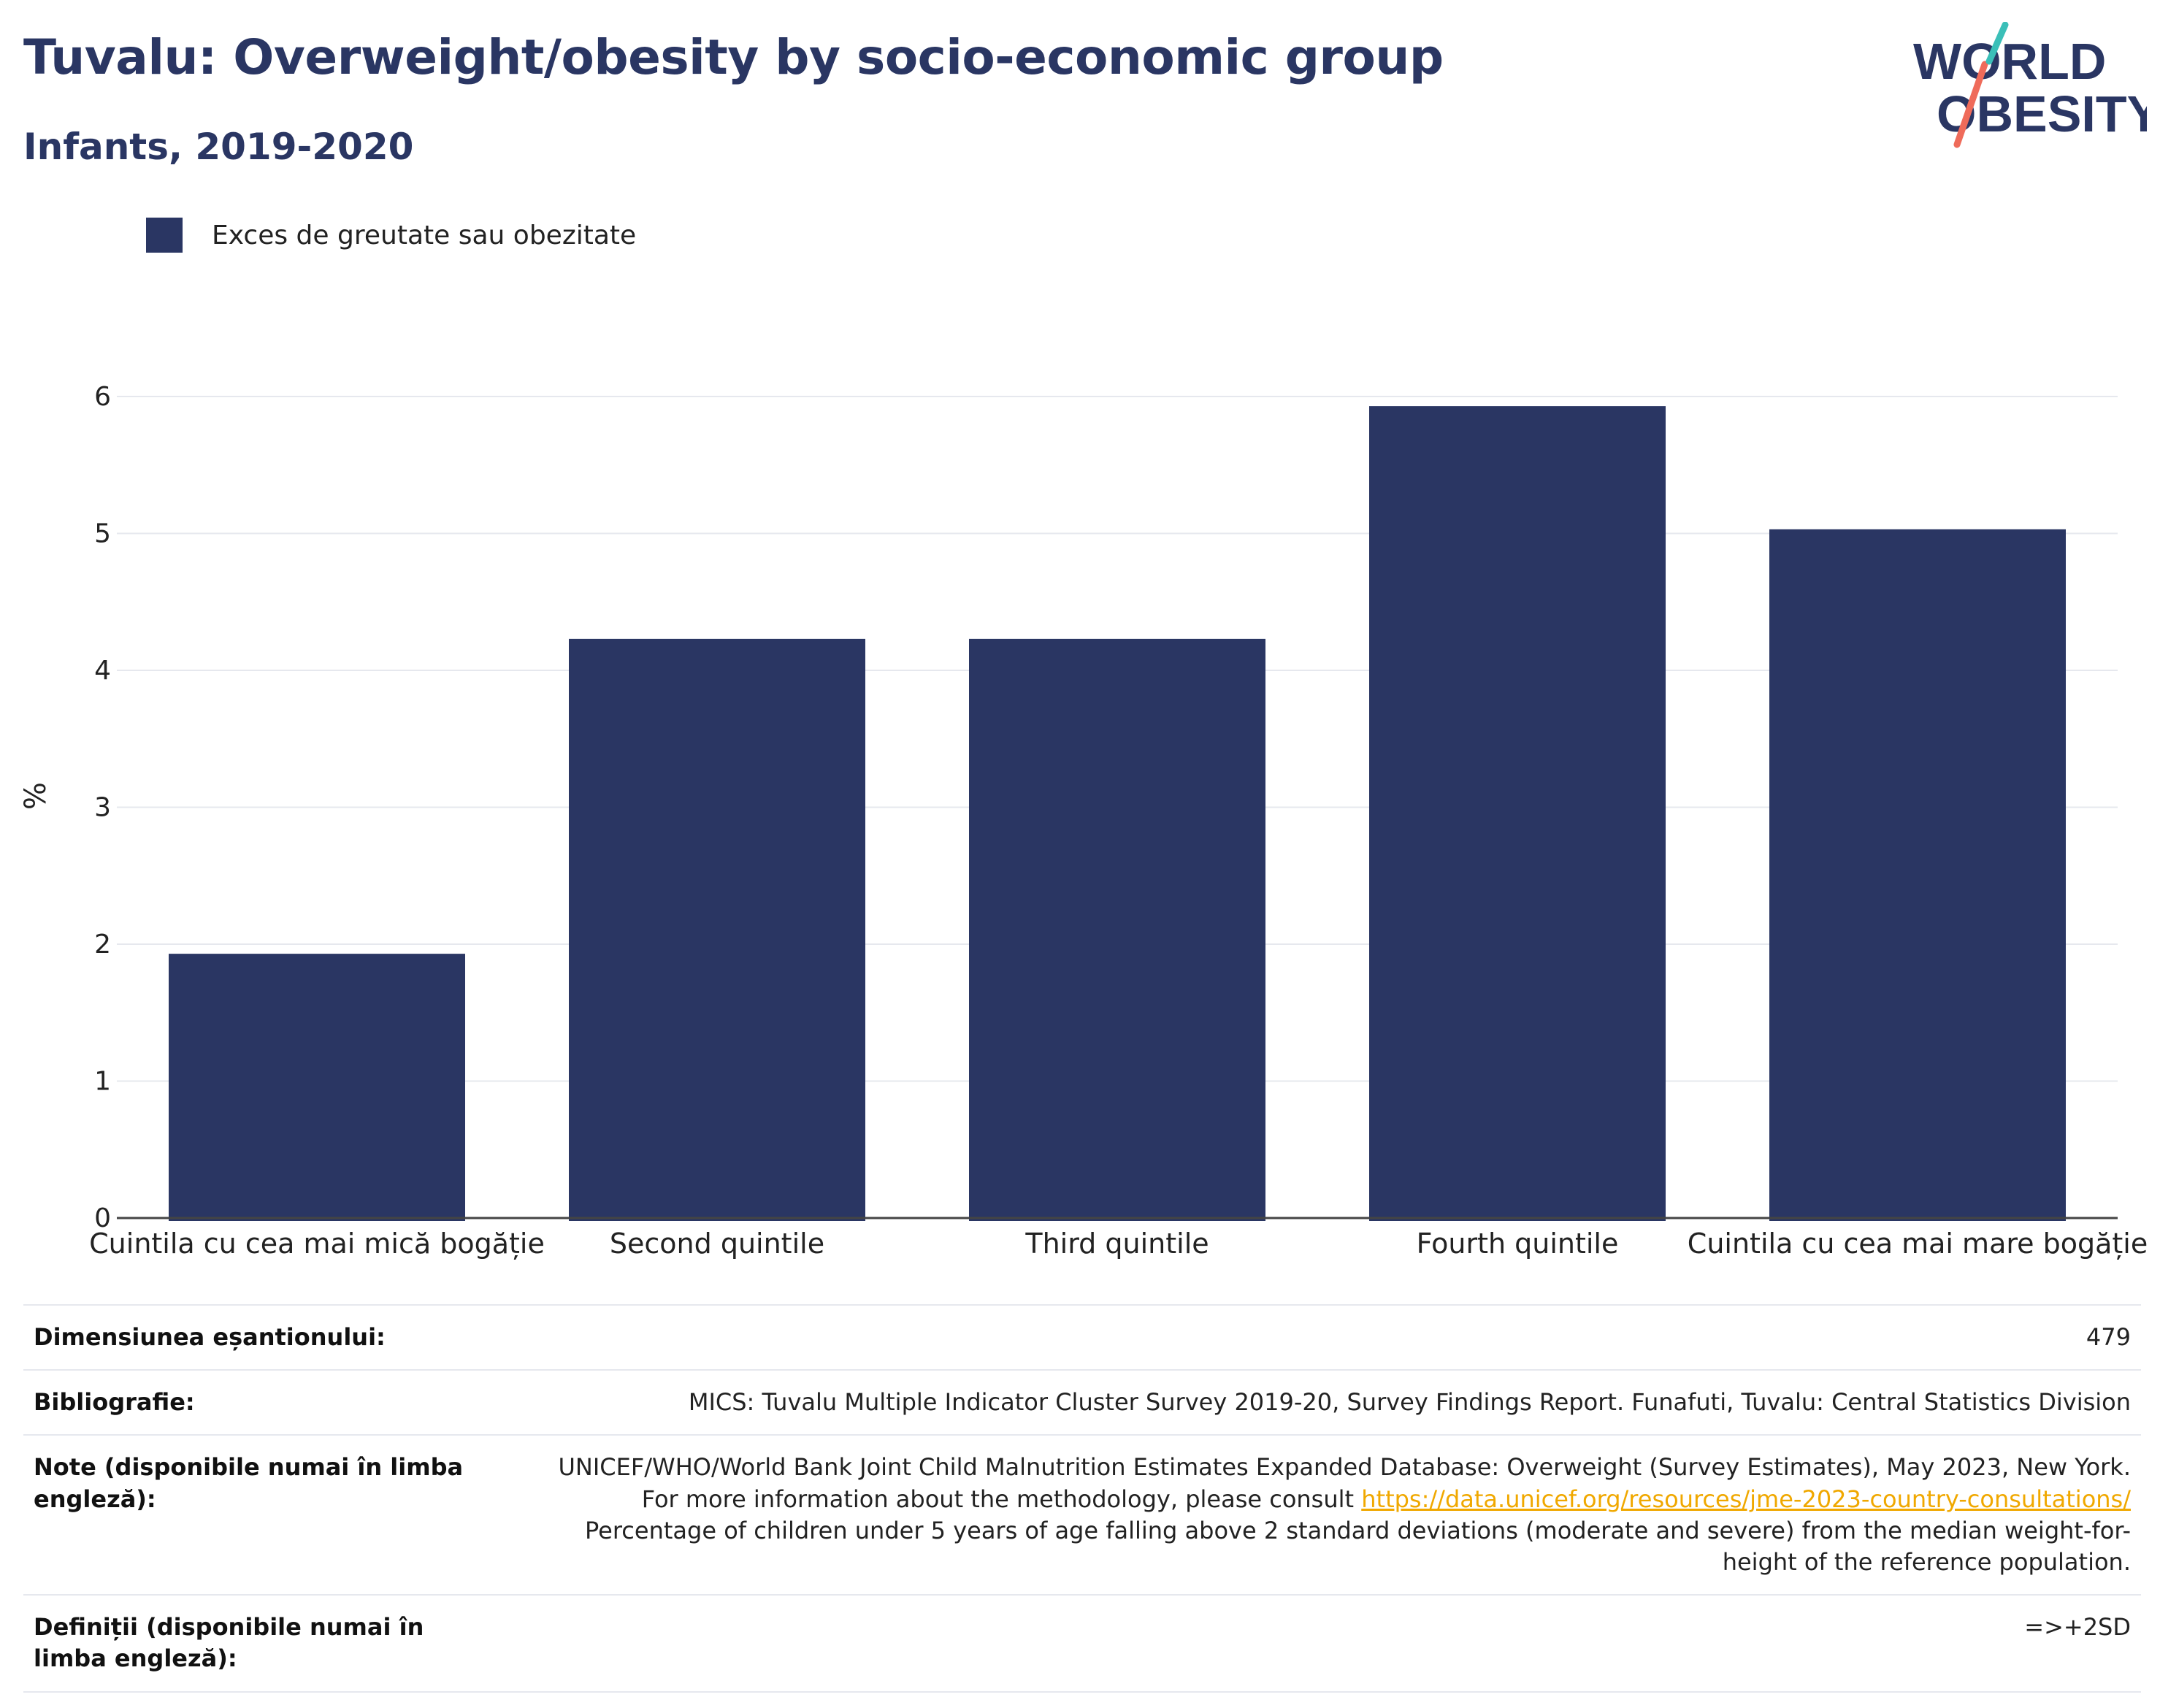 The width and height of the screenshot is (2160, 1708). What do you see at coordinates (267, 1402) in the screenshot?
I see `meta-key: Bibliografie:` at bounding box center [267, 1402].